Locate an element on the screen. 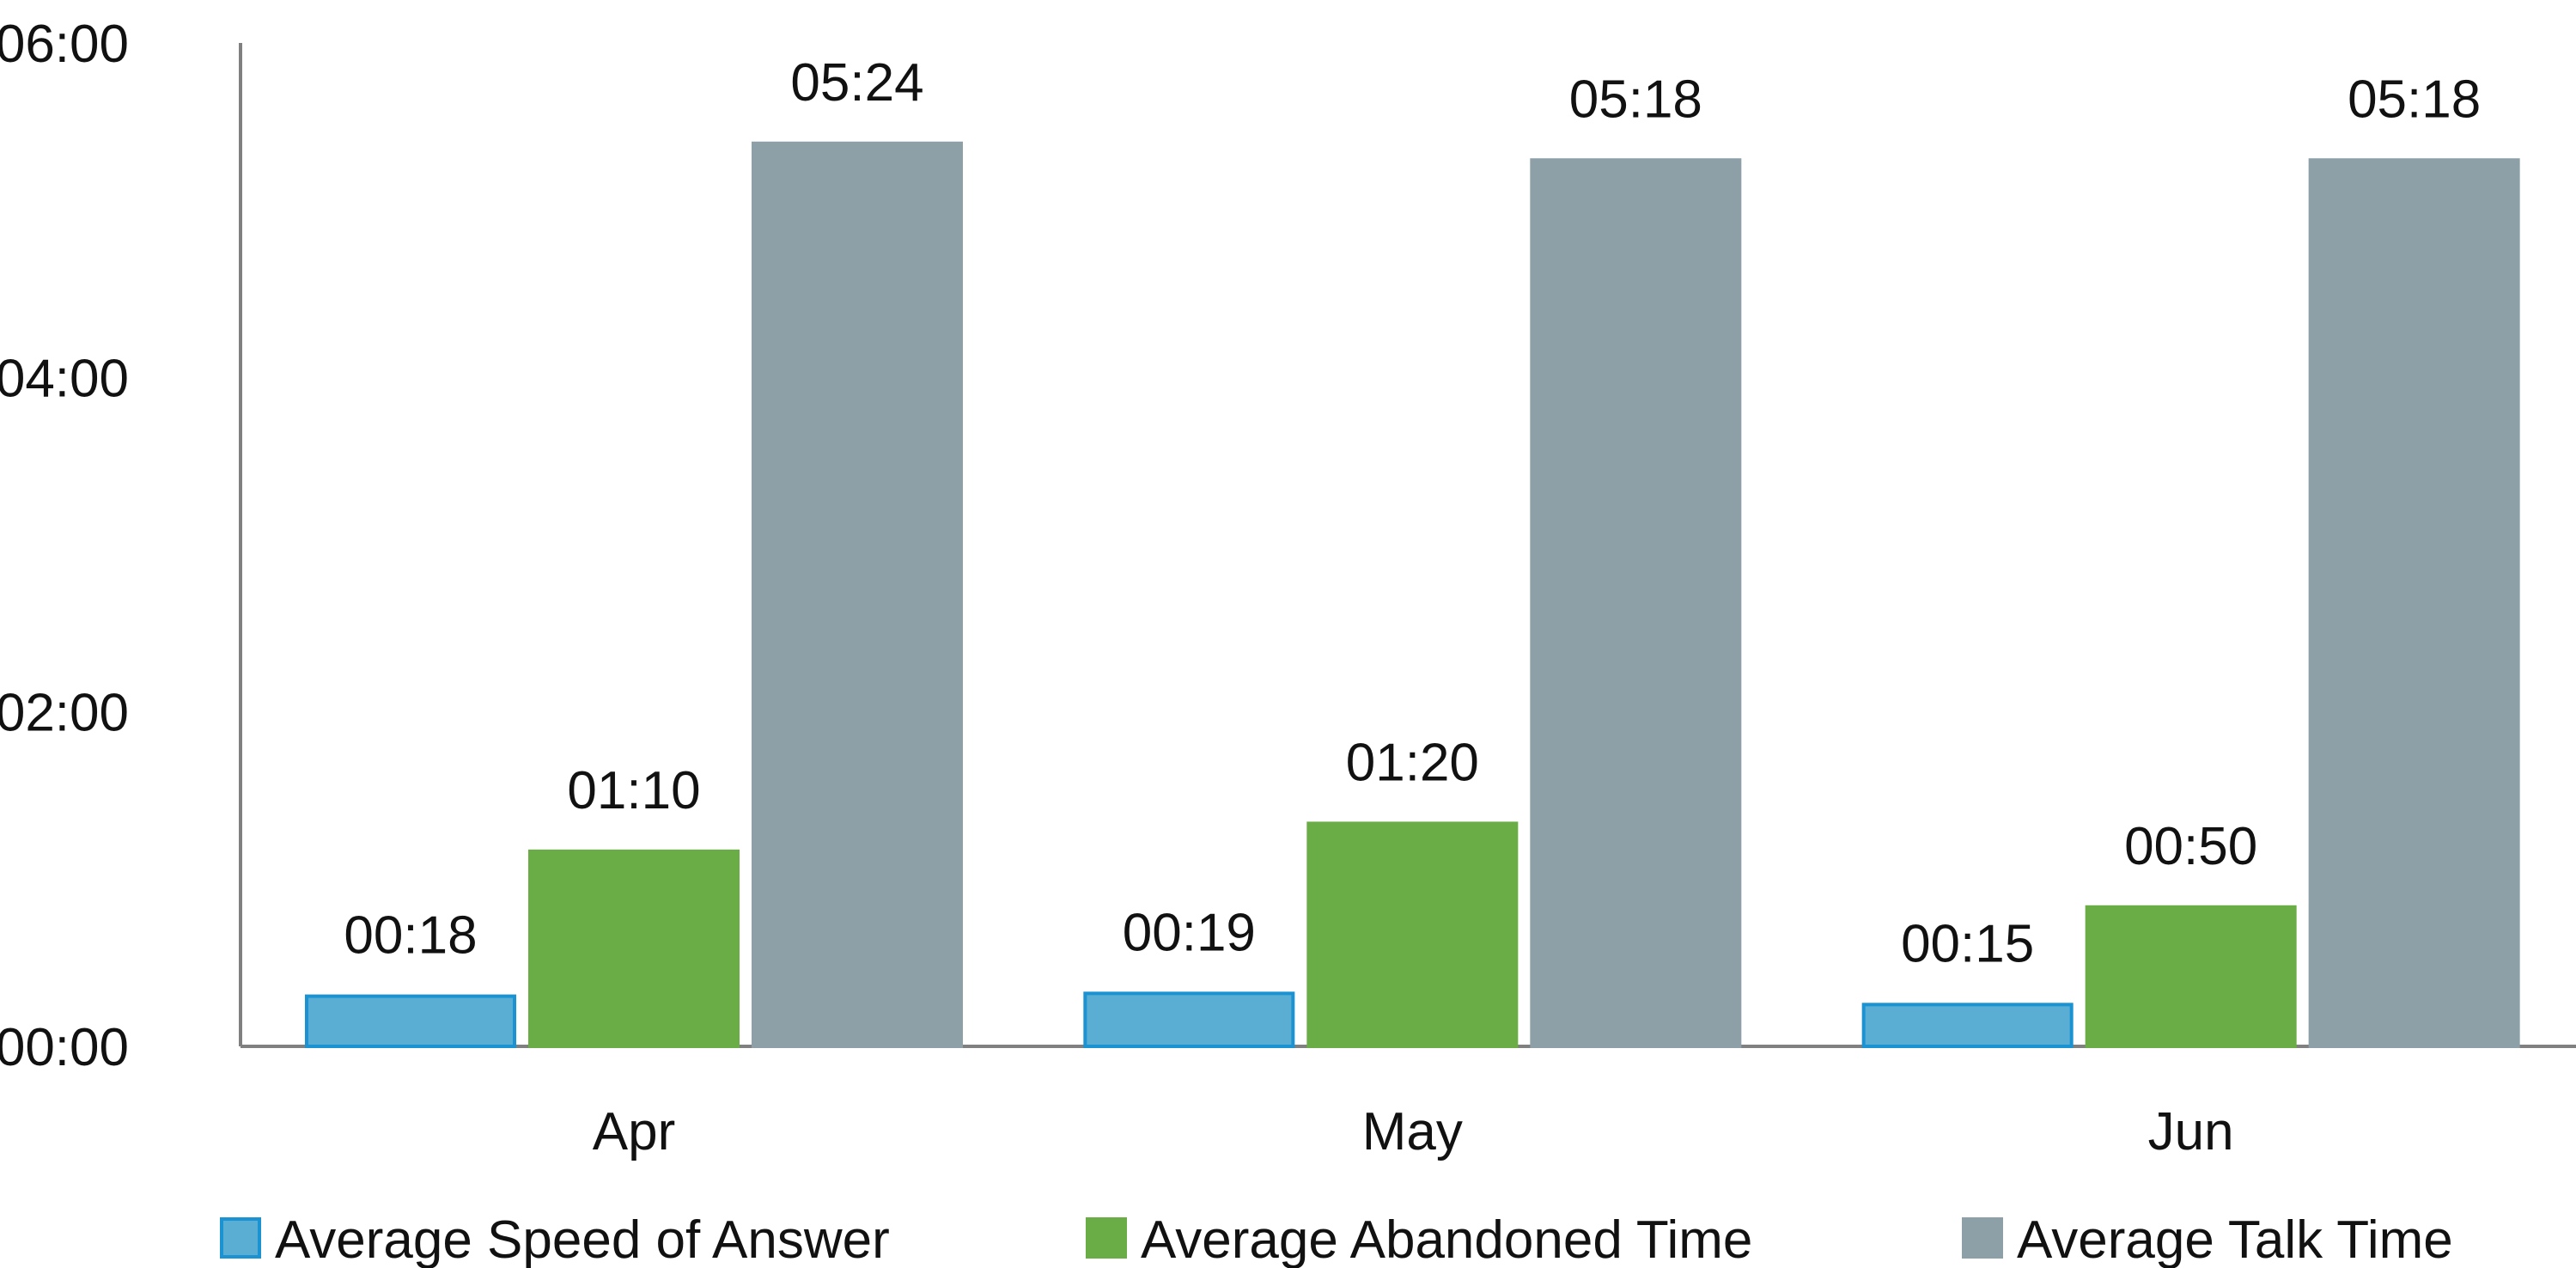  bar-average-speed-of-answer-jun is located at coordinates (1967, 1026).